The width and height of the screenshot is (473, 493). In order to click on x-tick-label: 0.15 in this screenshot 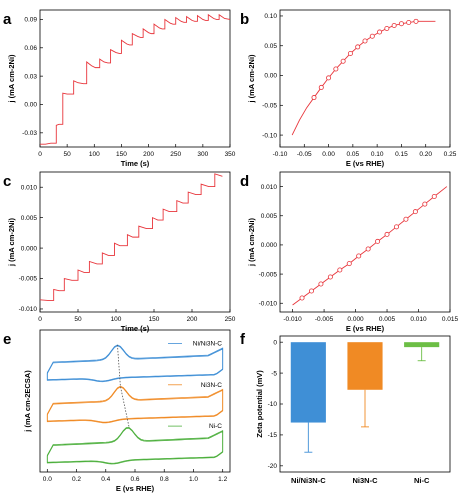, I will do `click(401, 154)`.